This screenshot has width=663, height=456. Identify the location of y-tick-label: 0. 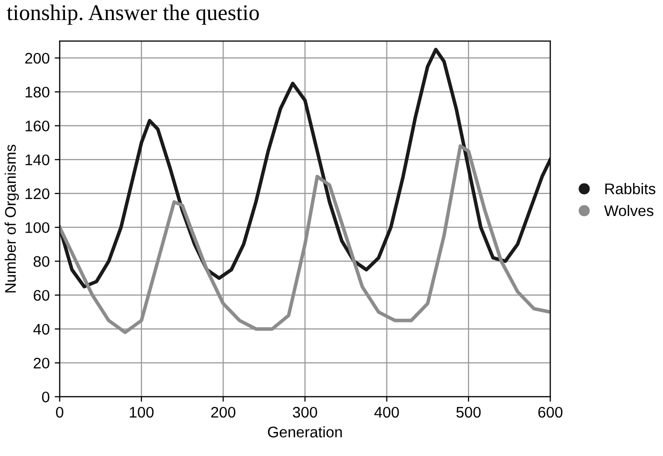
(46, 397).